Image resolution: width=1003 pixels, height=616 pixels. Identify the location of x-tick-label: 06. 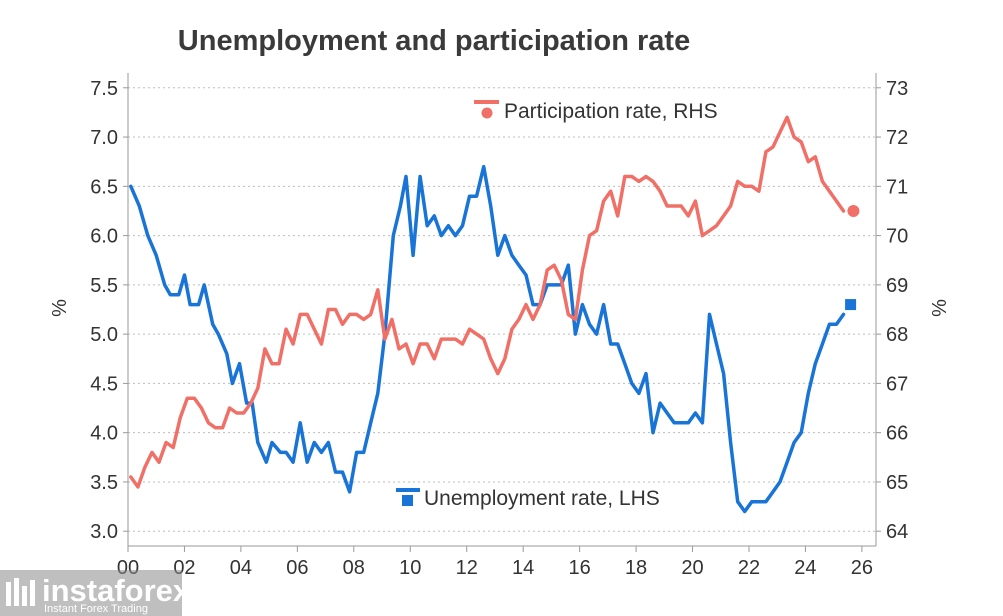
(297, 568).